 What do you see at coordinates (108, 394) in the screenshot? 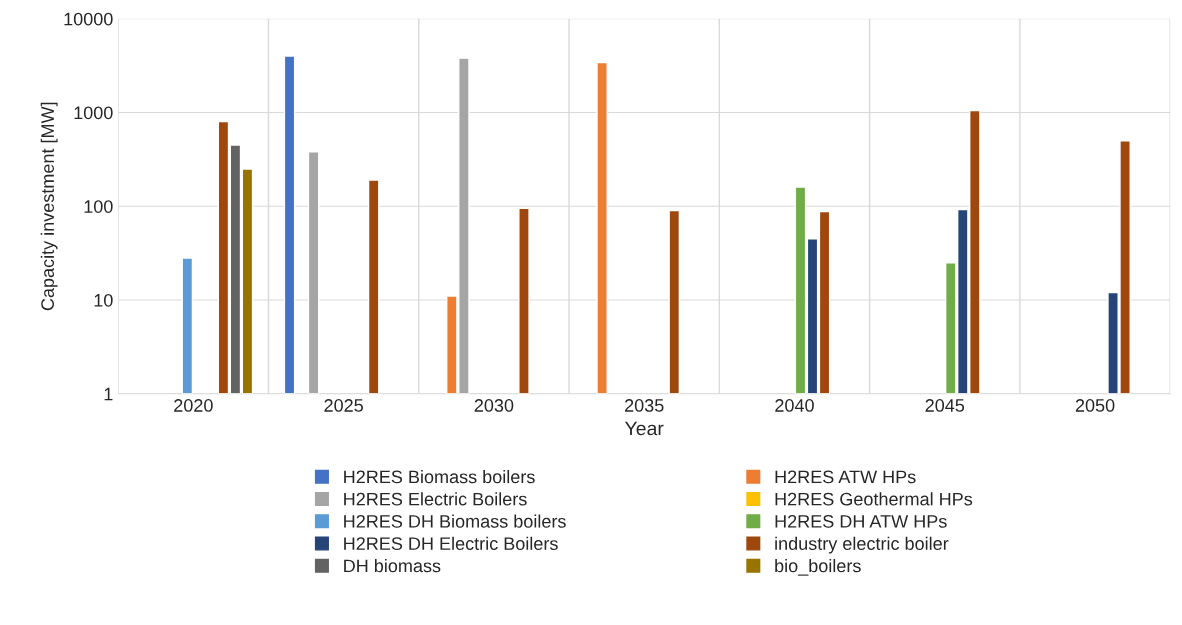
I see `y-tick-label: 1` at bounding box center [108, 394].